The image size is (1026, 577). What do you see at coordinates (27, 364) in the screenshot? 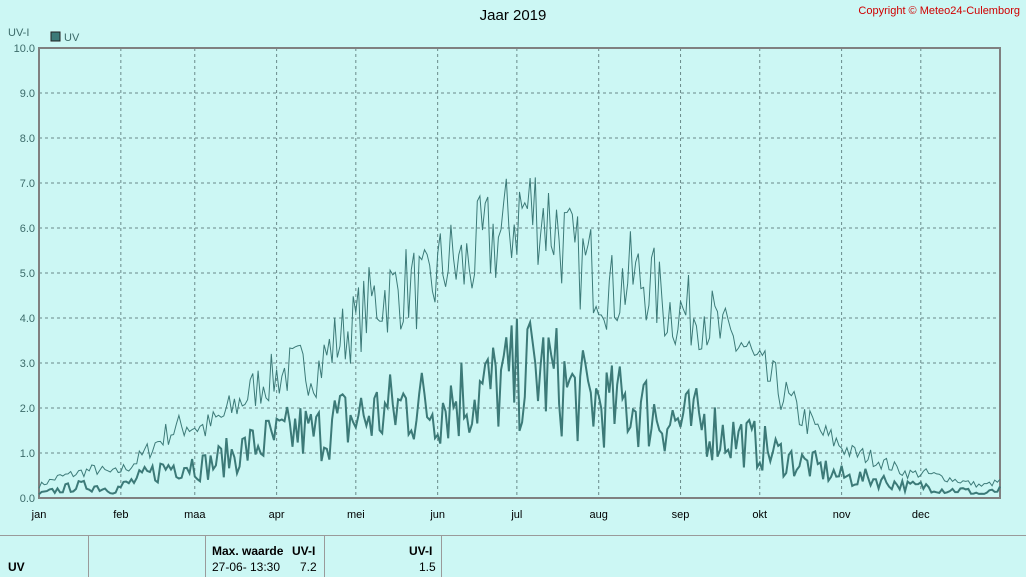
I see `y-tick-label: 3.0` at bounding box center [27, 364].